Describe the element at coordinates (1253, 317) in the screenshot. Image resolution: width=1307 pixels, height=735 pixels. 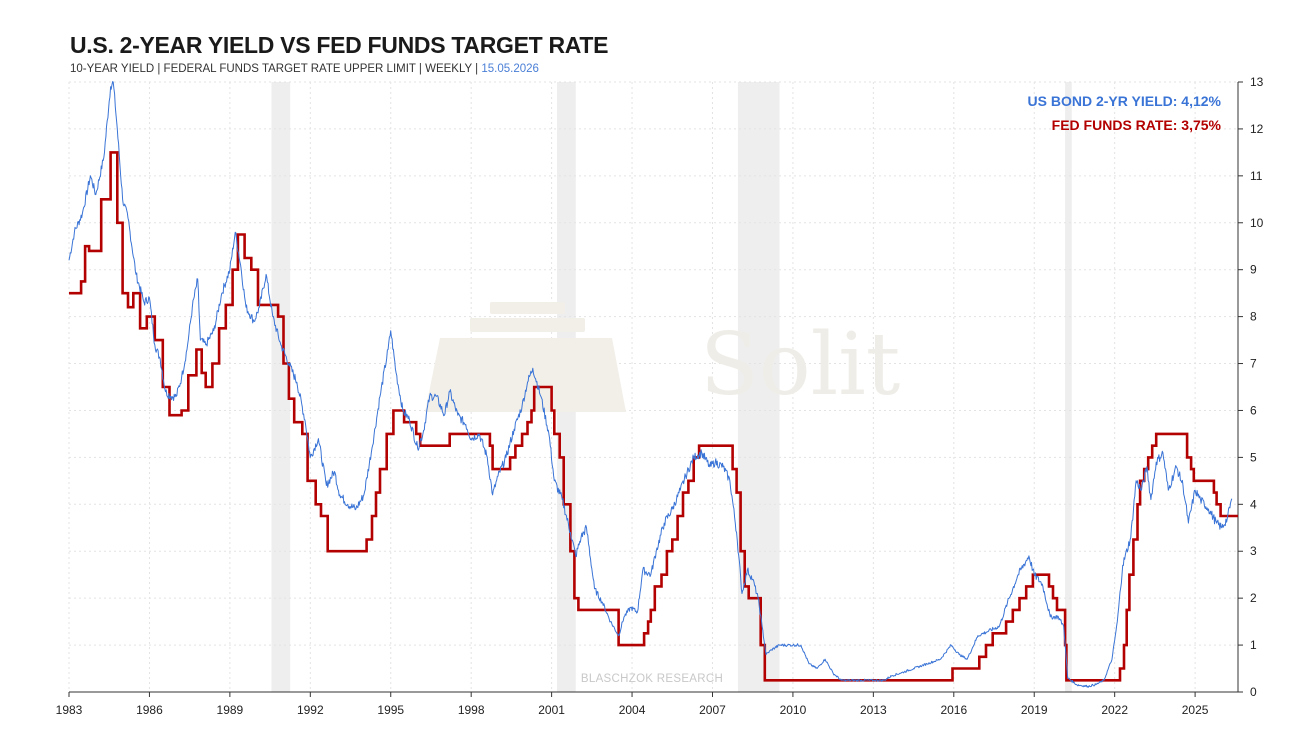
I see `y-tick-label: 8` at that location.